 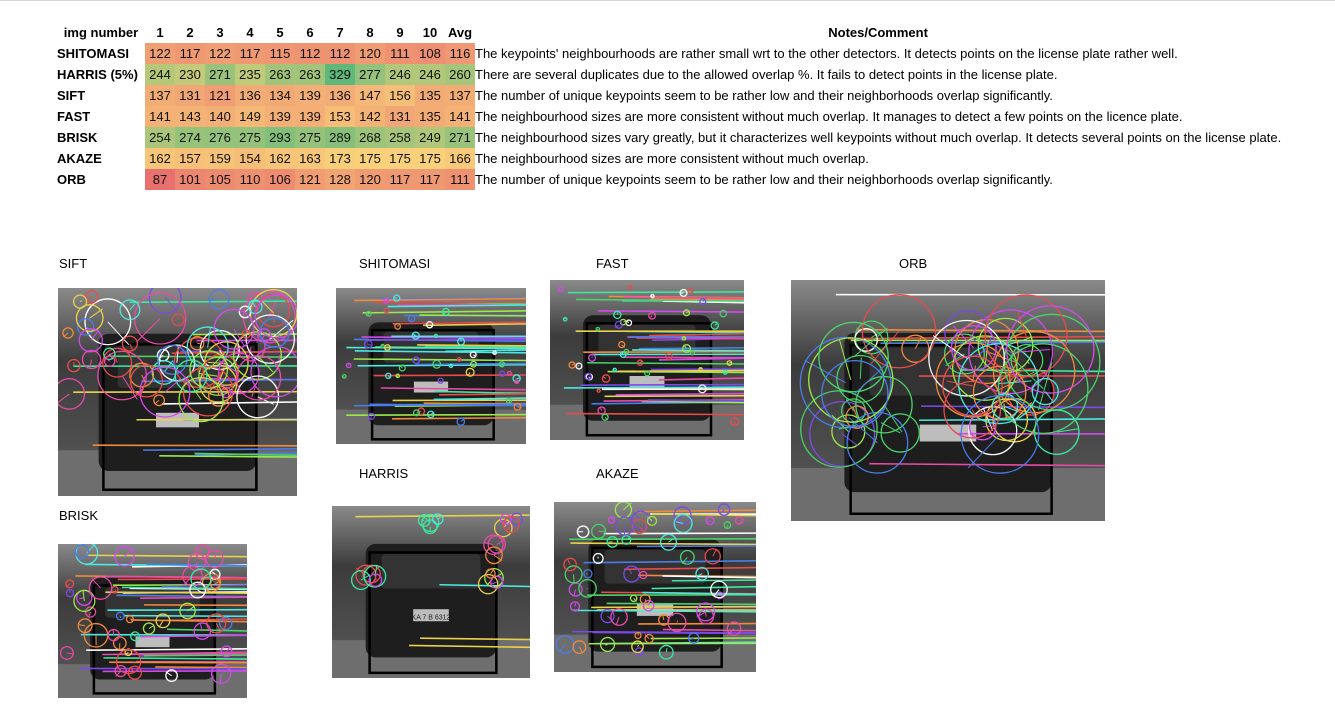 What do you see at coordinates (340, 179) in the screenshot?
I see `count-cell: 128` at bounding box center [340, 179].